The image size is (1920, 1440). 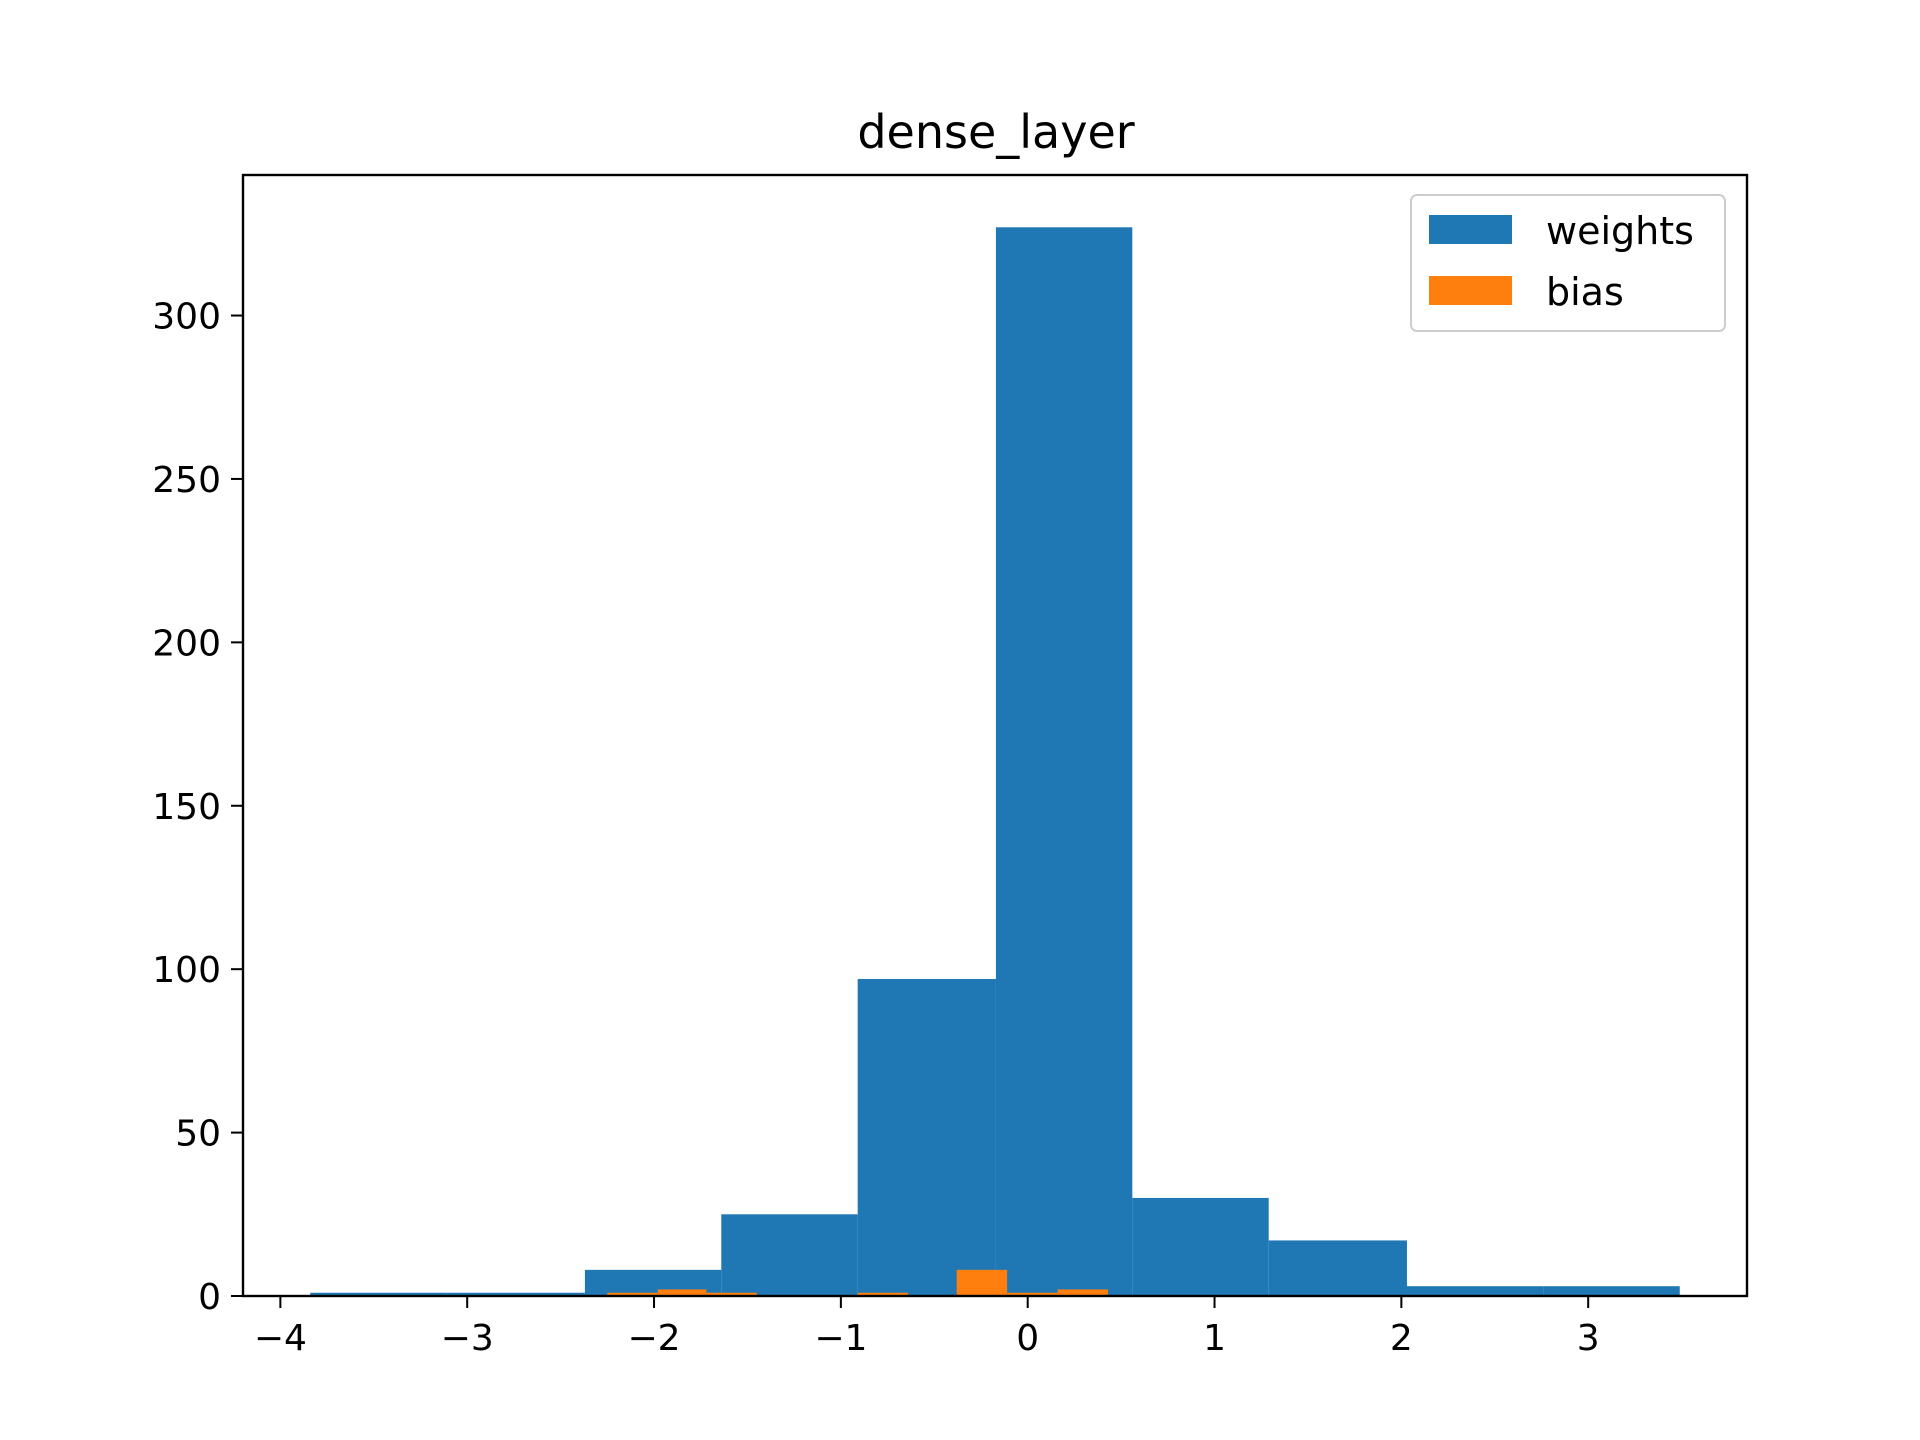 I want to click on legend-label-bias: bias, so click(x=1585, y=292).